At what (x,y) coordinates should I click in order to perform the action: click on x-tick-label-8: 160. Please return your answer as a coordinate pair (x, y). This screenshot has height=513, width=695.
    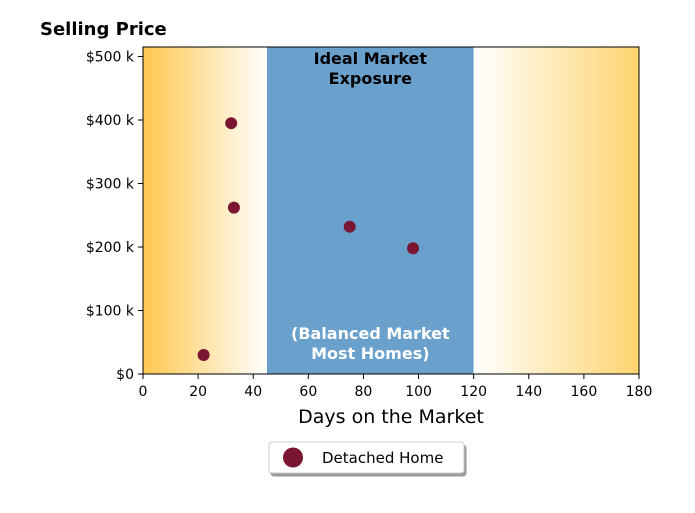
    Looking at the image, I should click on (584, 392).